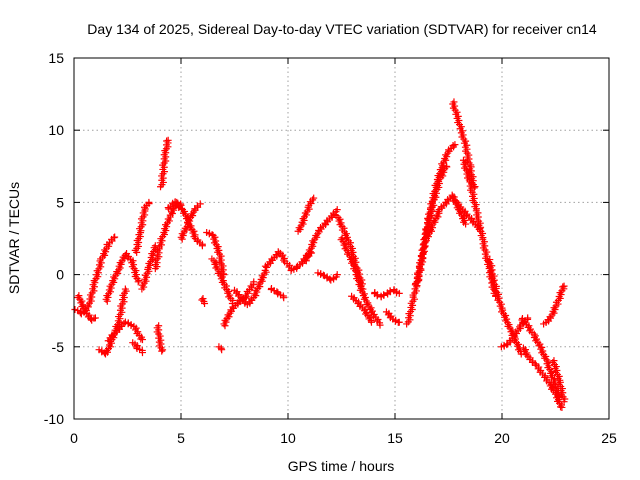 This screenshot has width=640, height=480. What do you see at coordinates (56, 58) in the screenshot?
I see `y-tick-label: 15` at bounding box center [56, 58].